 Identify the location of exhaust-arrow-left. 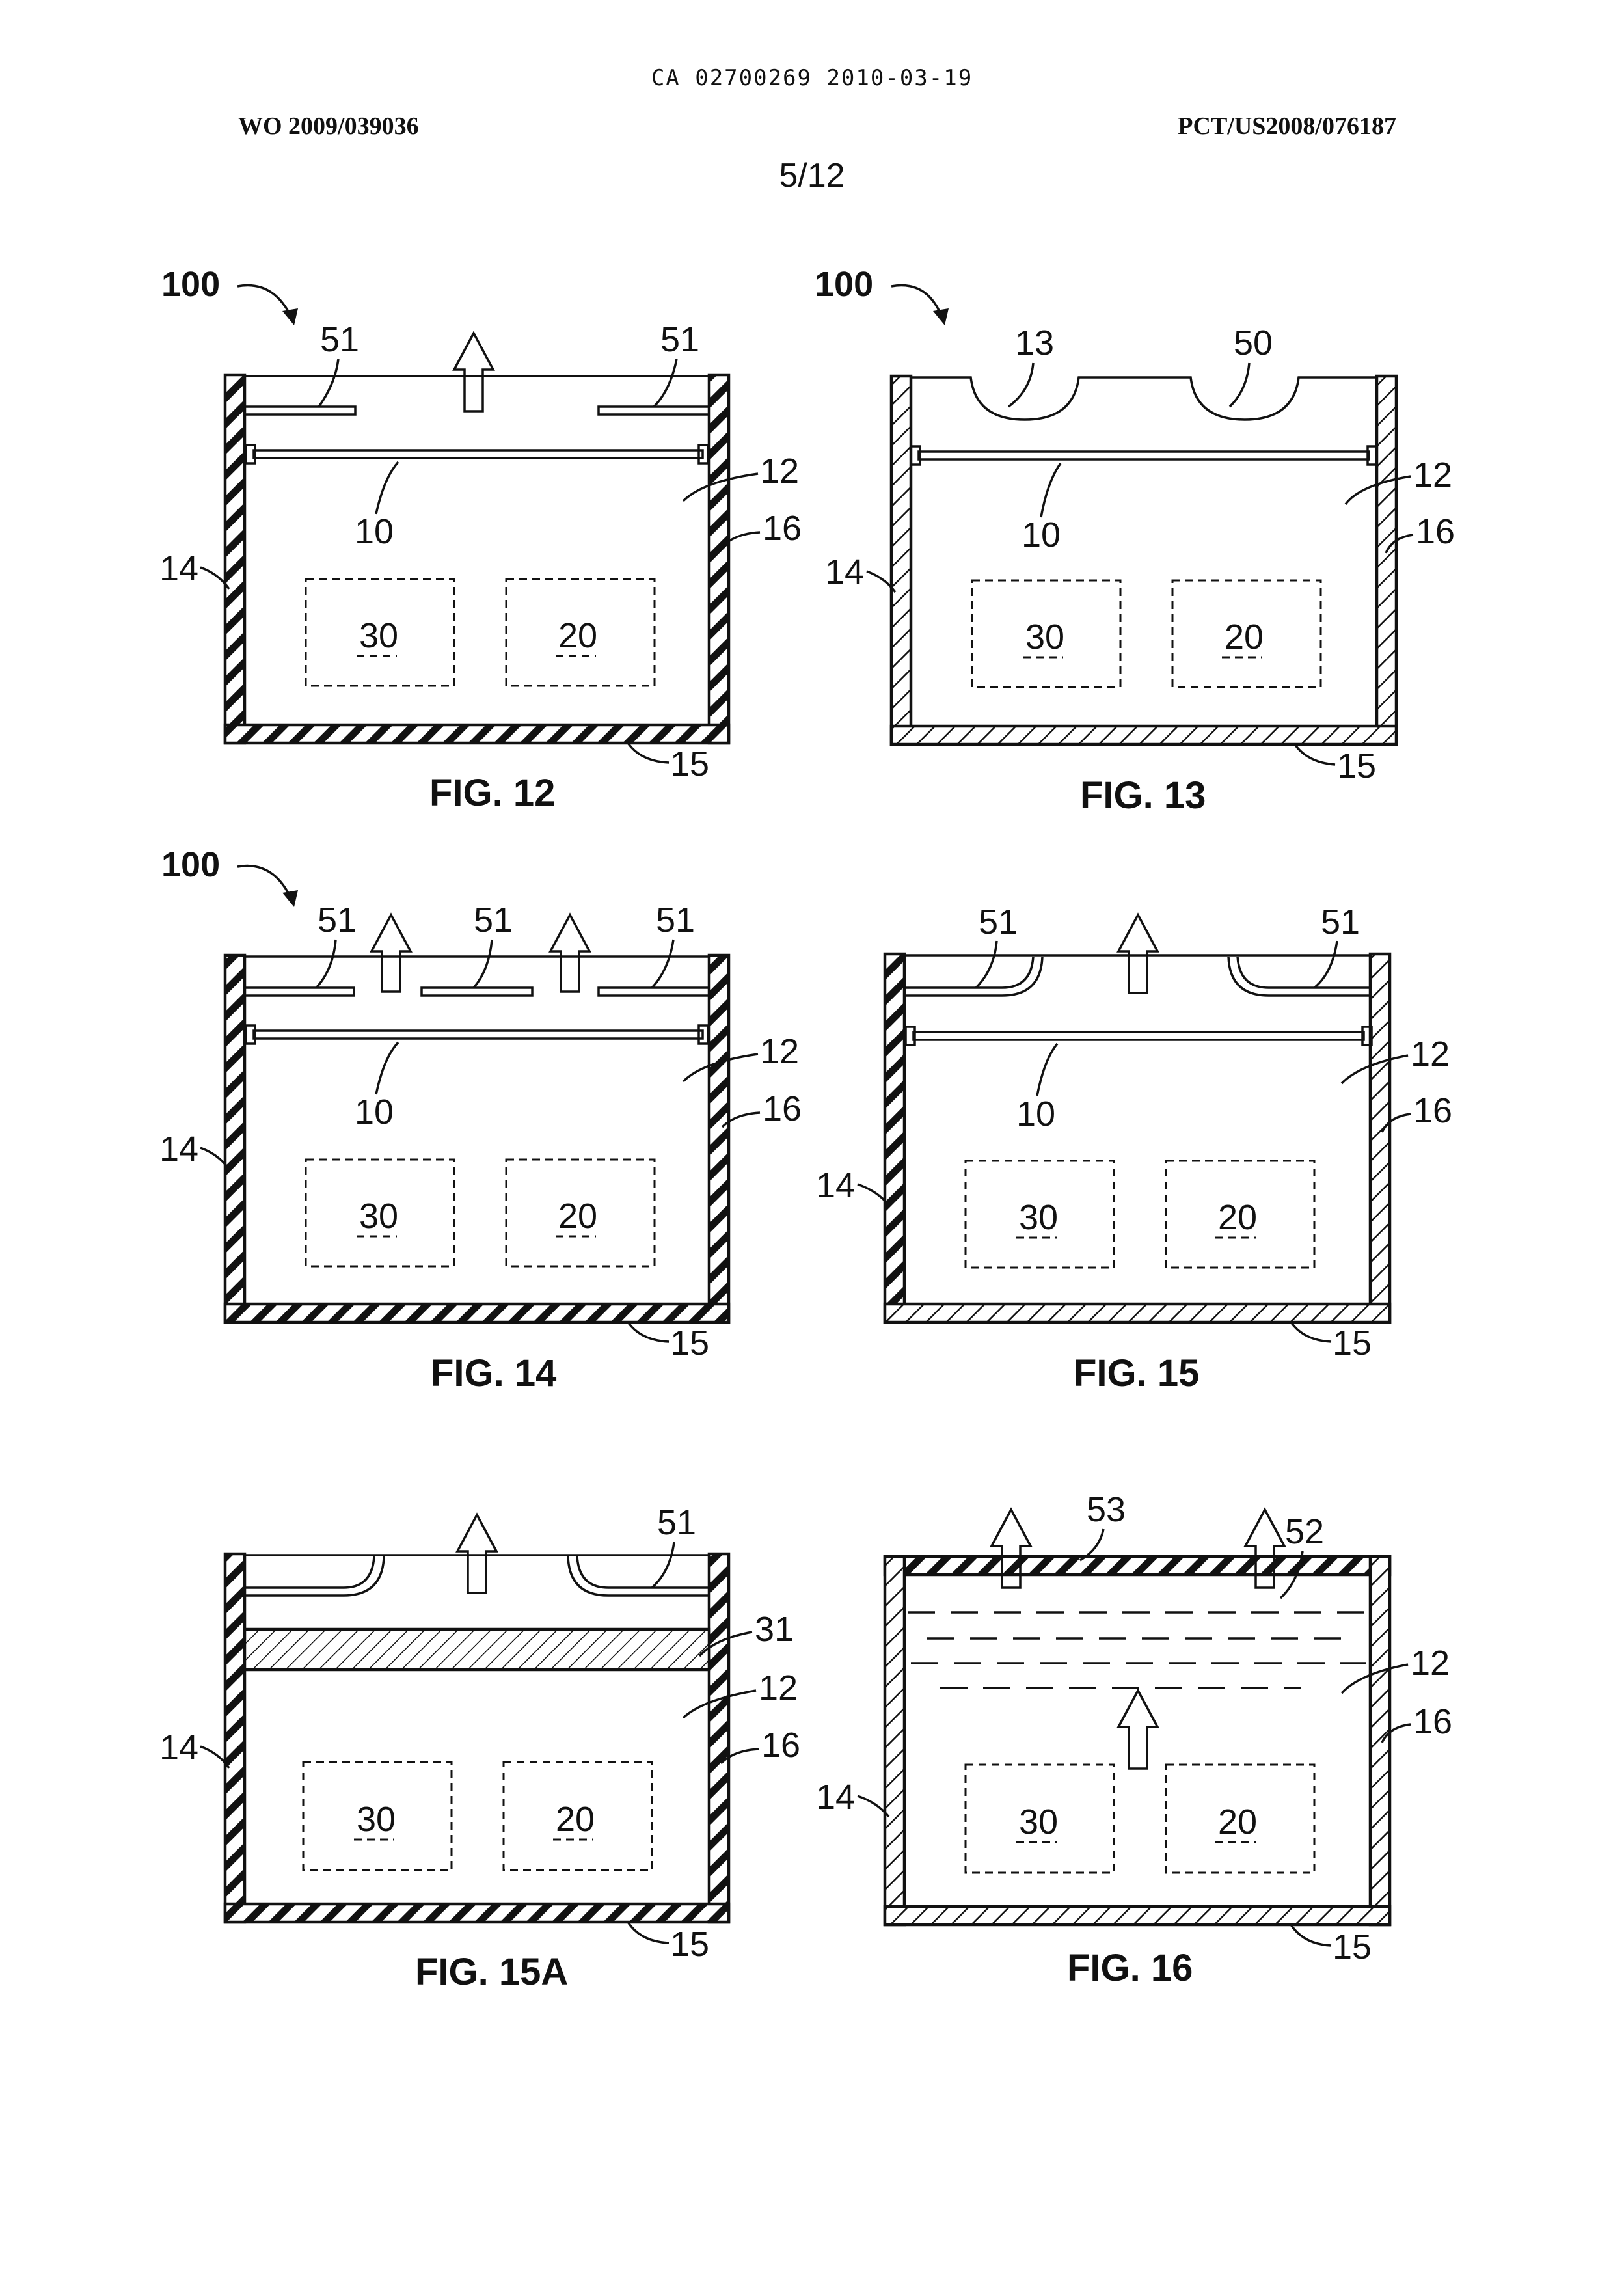
(391, 953).